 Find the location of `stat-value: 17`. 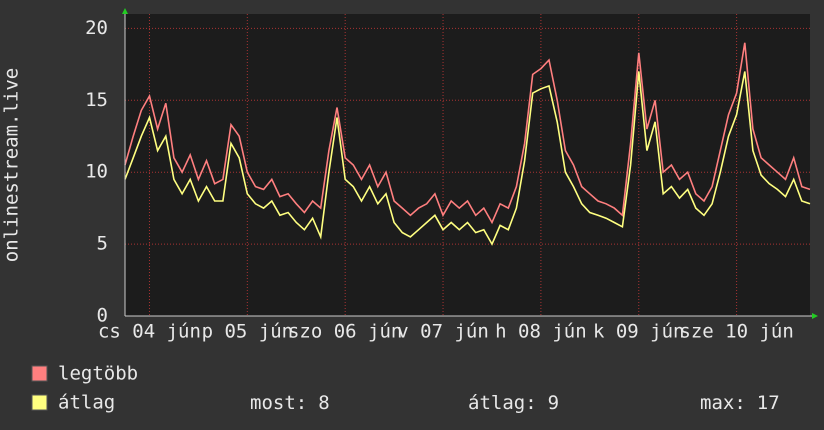

stat-value: 17 is located at coordinates (768, 403).